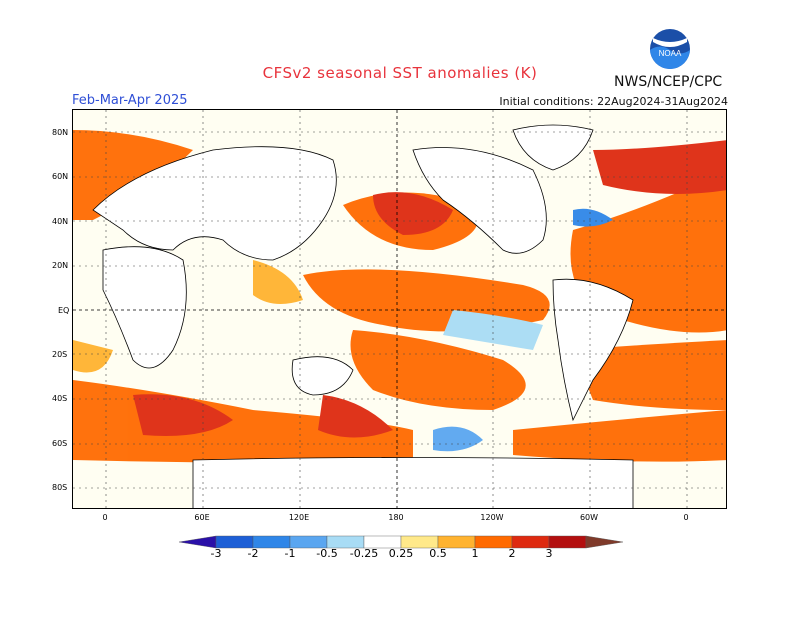  Describe the element at coordinates (593, 350) in the screenshot. I see `south-america-landmass` at that location.